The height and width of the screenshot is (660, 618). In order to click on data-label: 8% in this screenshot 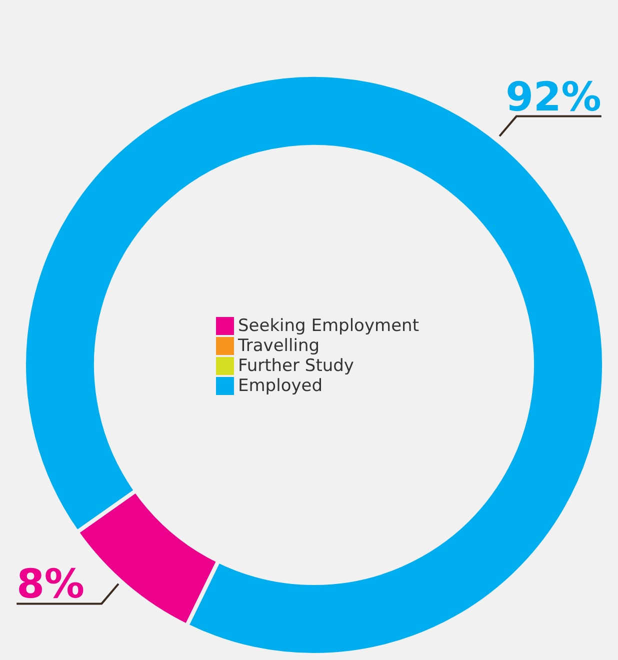, I will do `click(50, 585)`.